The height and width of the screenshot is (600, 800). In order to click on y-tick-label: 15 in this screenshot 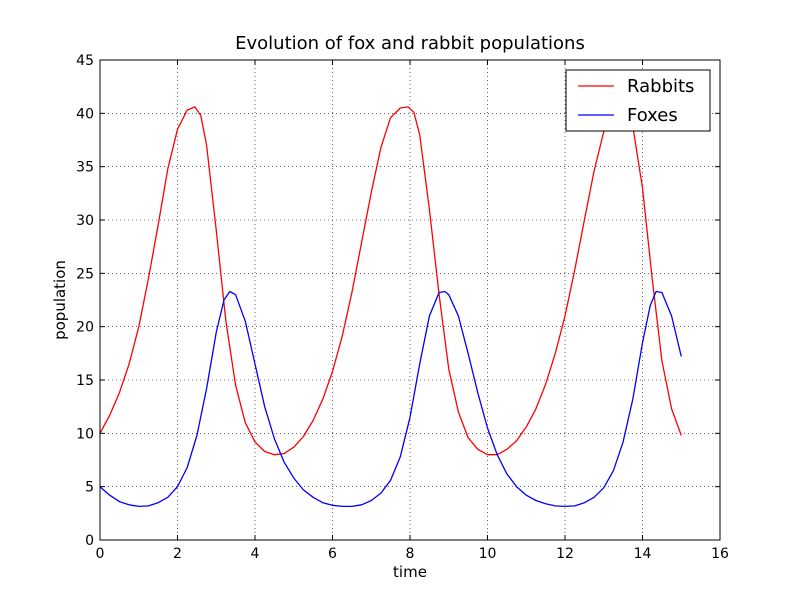, I will do `click(85, 381)`.